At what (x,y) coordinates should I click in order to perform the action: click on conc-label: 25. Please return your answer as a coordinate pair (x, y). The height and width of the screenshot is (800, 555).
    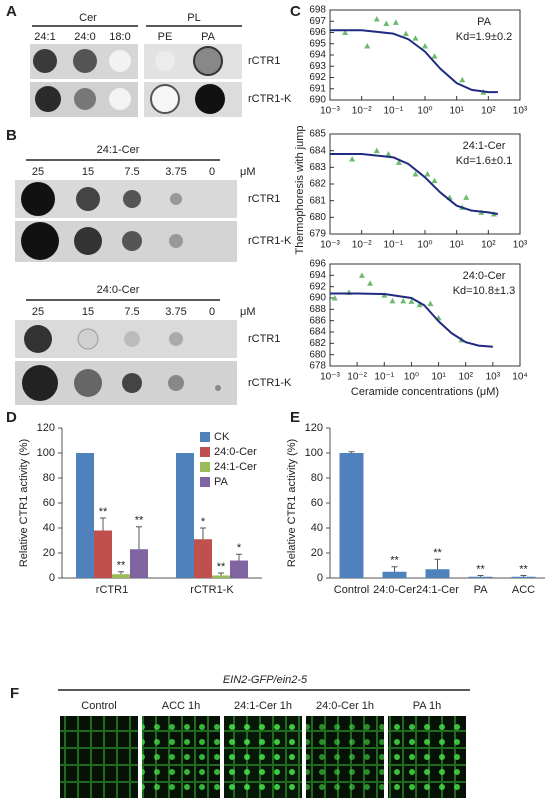
    Looking at the image, I should click on (38, 172).